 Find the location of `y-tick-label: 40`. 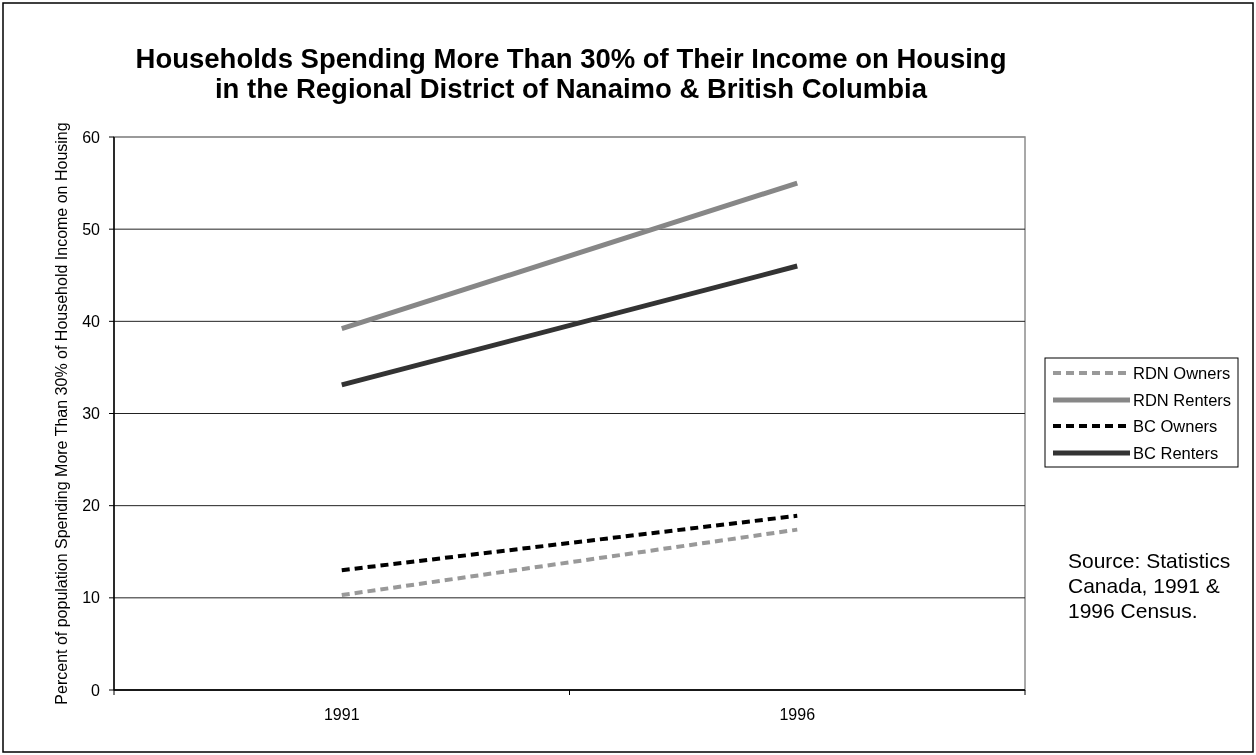

y-tick-label: 40 is located at coordinates (91, 321).